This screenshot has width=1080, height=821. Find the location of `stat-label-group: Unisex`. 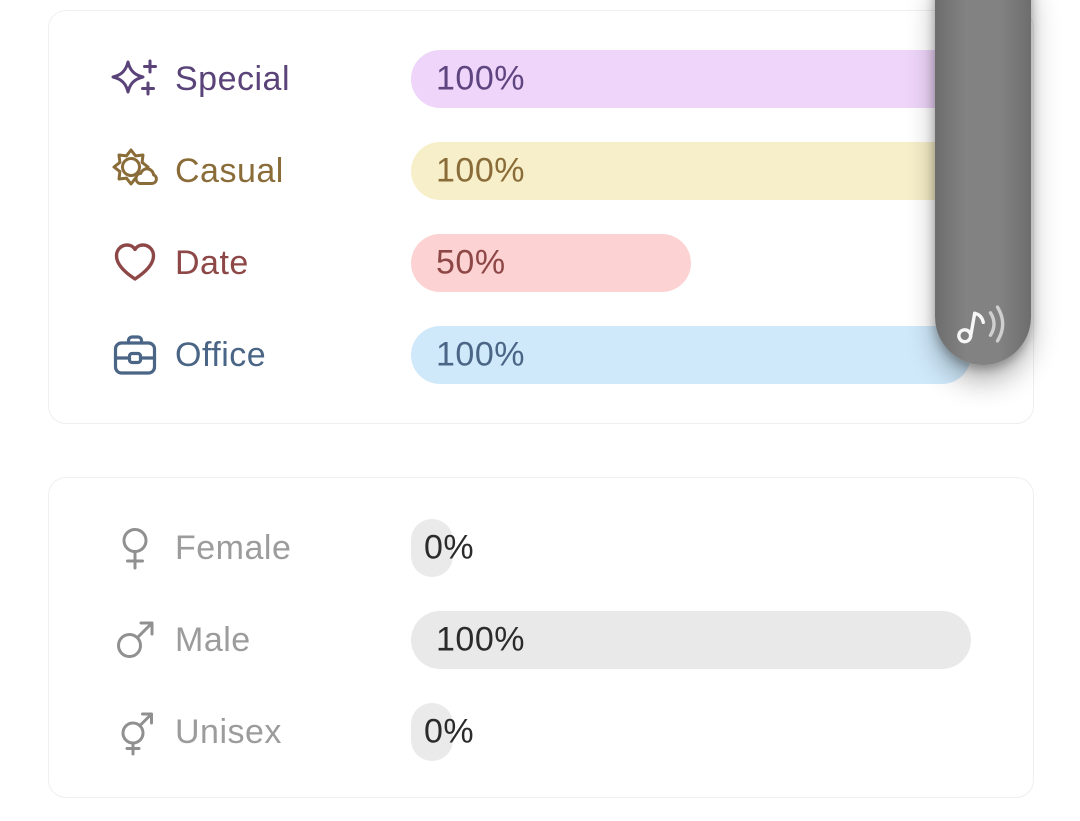

stat-label-group: Unisex is located at coordinates (230, 732).